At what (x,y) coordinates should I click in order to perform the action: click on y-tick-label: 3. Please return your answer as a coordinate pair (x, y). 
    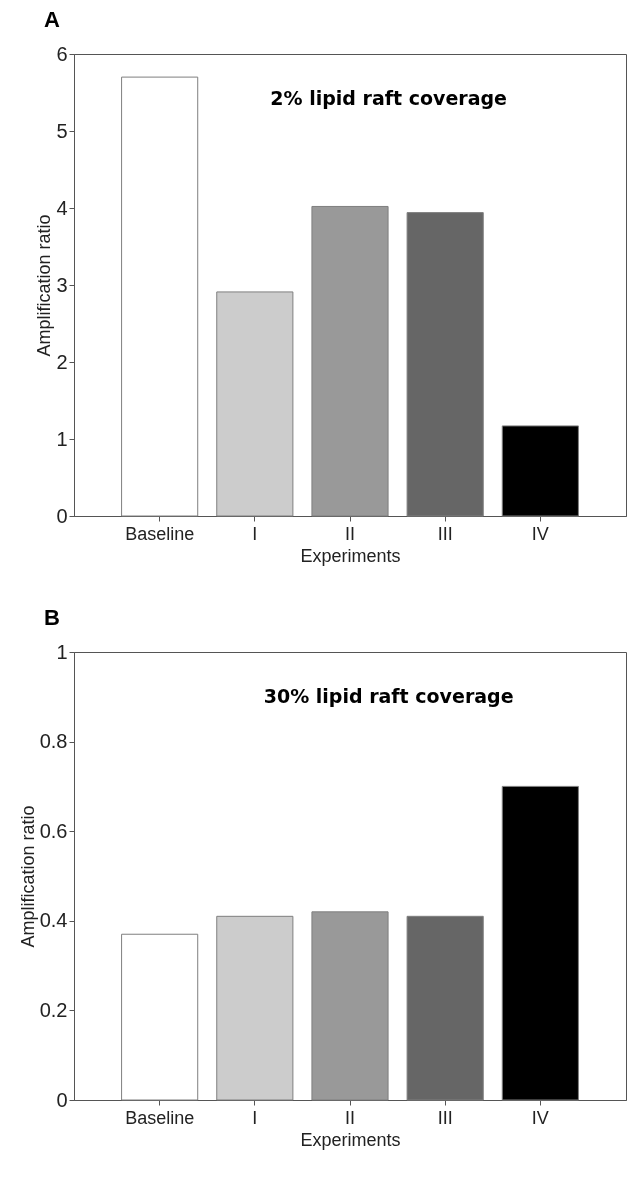
    Looking at the image, I should click on (62, 284).